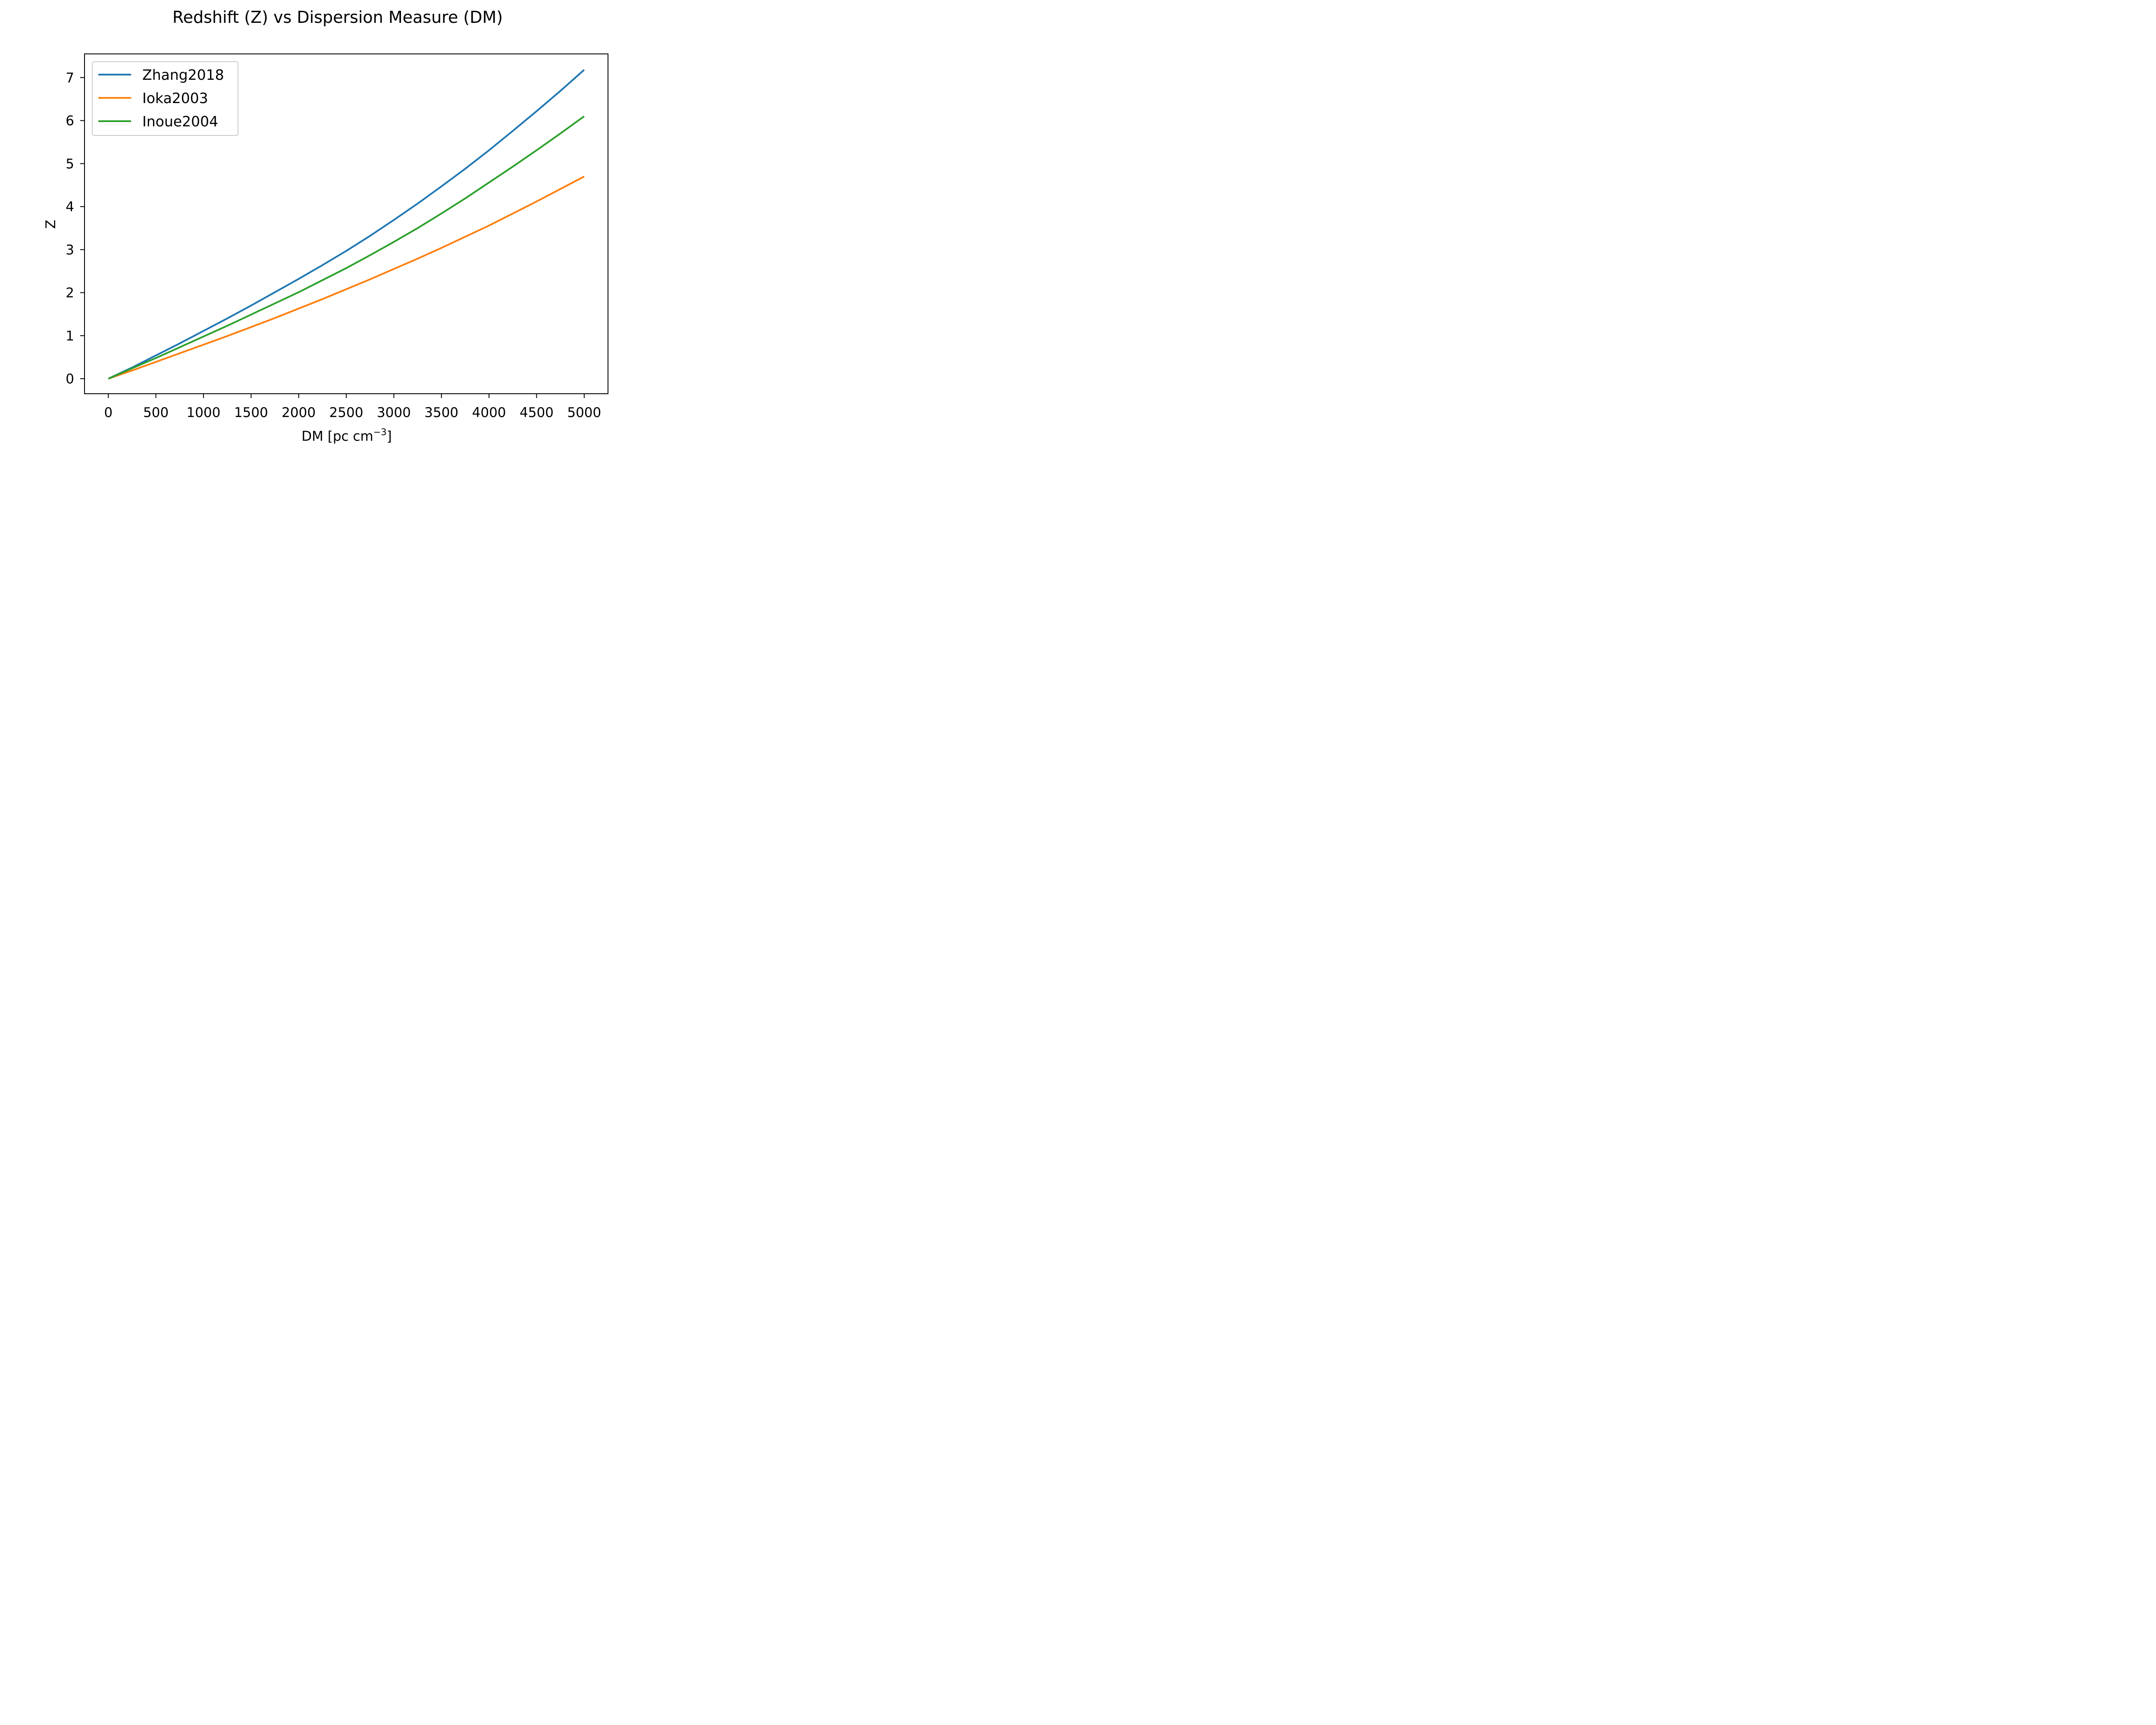 The width and height of the screenshot is (2156, 1725). I want to click on series-line-zhang2018, so click(346, 224).